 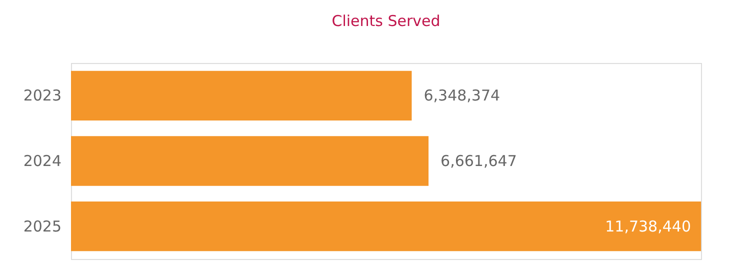 I want to click on data-label: 11,738,440, so click(x=648, y=226).